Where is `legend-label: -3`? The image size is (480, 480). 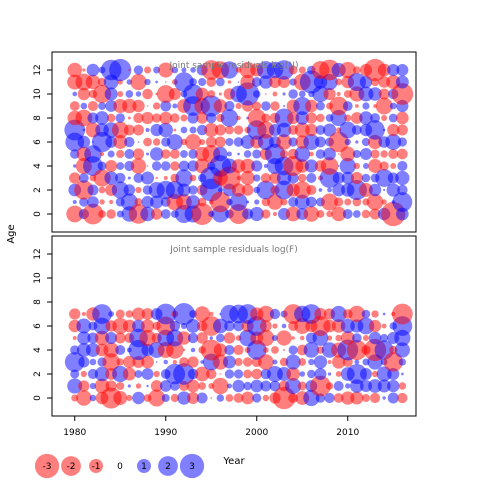
legend-label: -3 is located at coordinates (47, 467).